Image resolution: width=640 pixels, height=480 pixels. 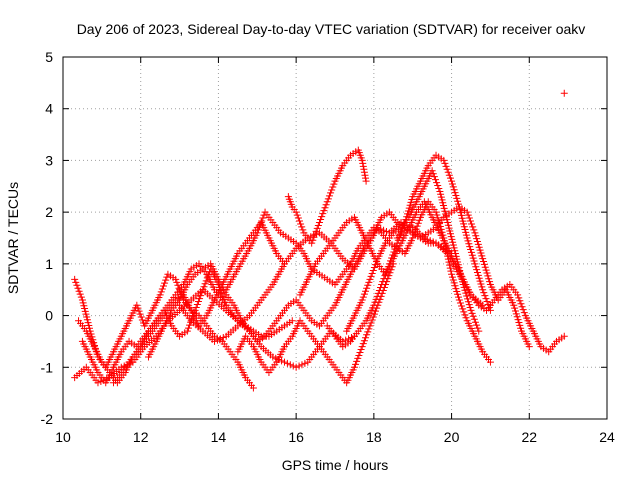 What do you see at coordinates (335, 465) in the screenshot?
I see `x-axis-label: GPS time / hours` at bounding box center [335, 465].